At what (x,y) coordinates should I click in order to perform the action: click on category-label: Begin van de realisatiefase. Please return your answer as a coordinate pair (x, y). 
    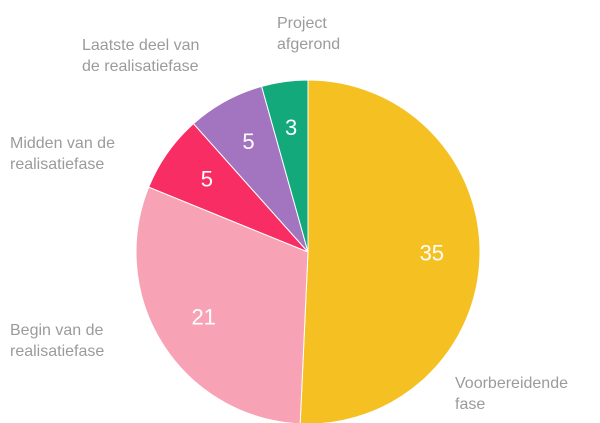
    Looking at the image, I should click on (57, 341).